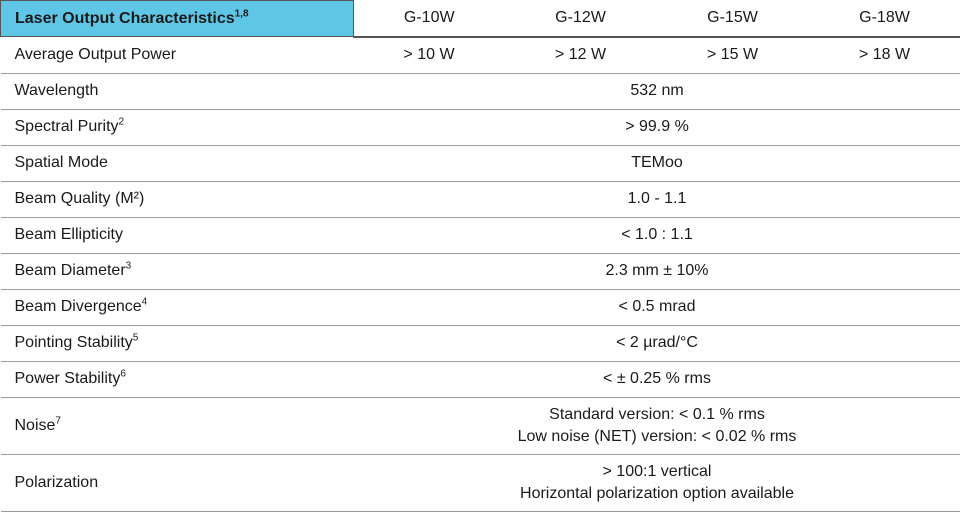  I want to click on value-cell: > 99.9 %, so click(657, 127).